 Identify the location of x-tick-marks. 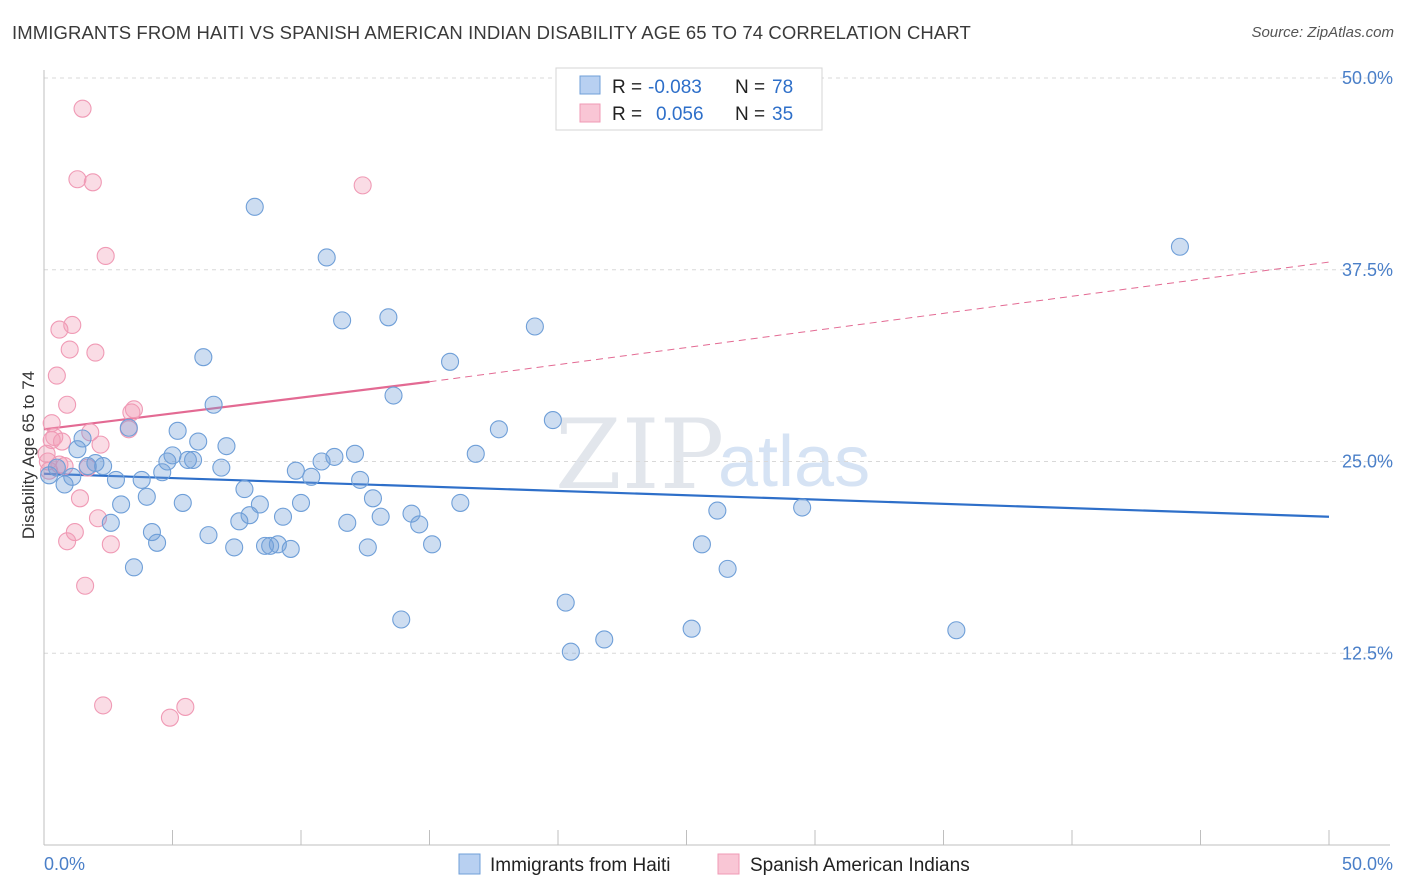
(751, 837).